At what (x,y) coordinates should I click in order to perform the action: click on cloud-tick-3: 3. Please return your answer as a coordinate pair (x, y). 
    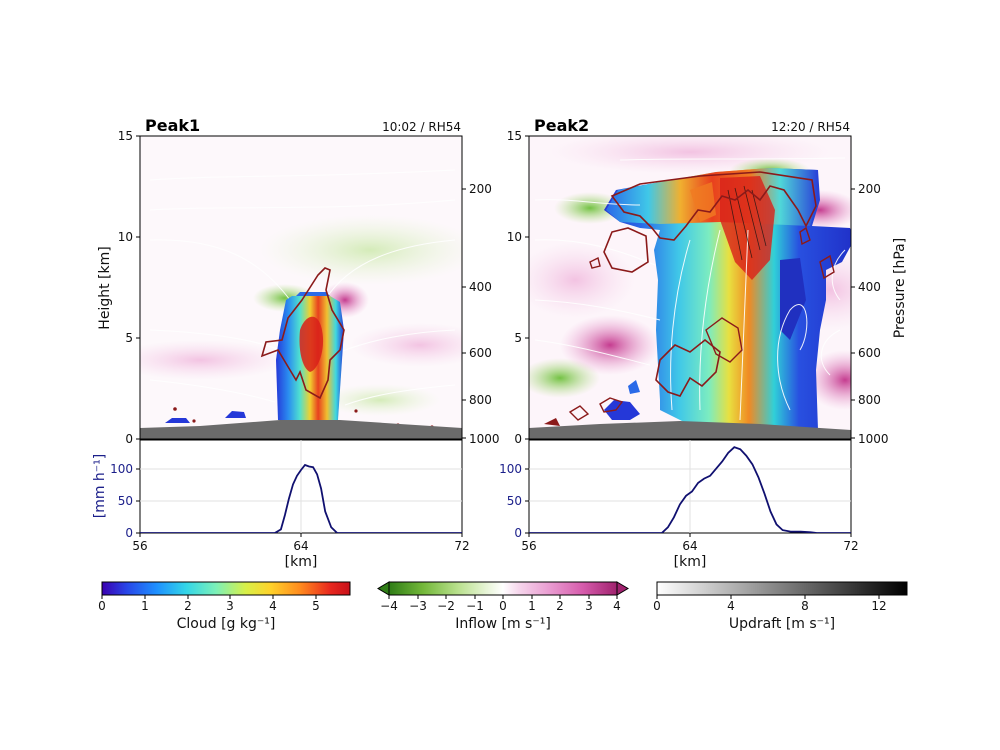
    Looking at the image, I should click on (230, 606).